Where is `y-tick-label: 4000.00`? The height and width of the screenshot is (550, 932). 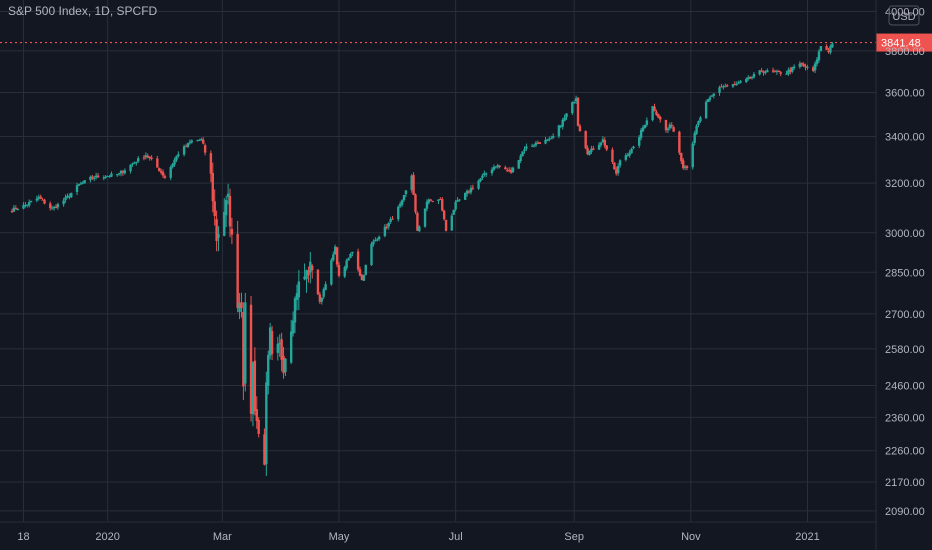 y-tick-label: 4000.00 is located at coordinates (905, 12).